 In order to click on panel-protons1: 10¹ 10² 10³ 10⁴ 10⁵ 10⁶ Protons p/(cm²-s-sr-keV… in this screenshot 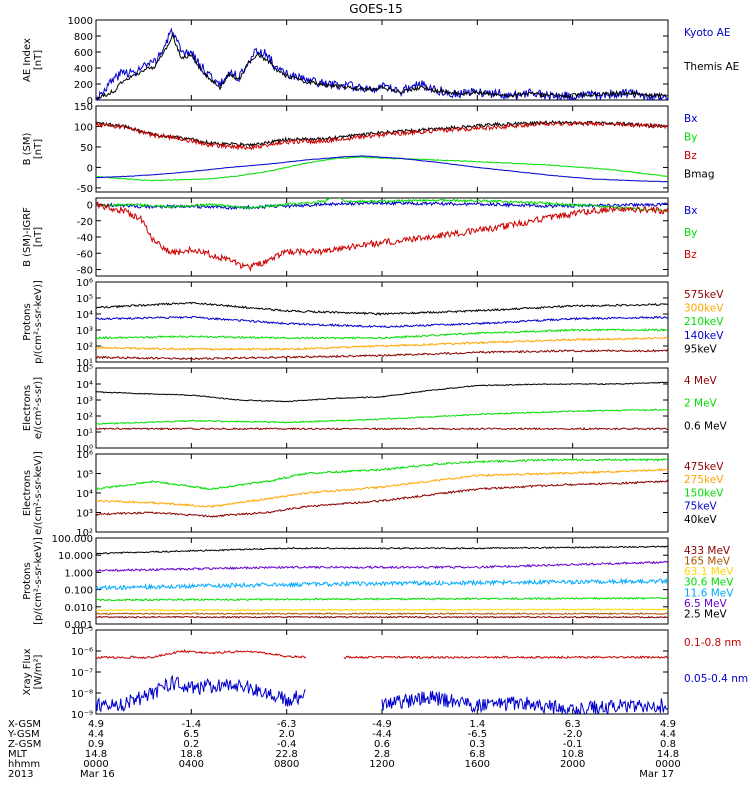, I will do `click(373, 323)`.